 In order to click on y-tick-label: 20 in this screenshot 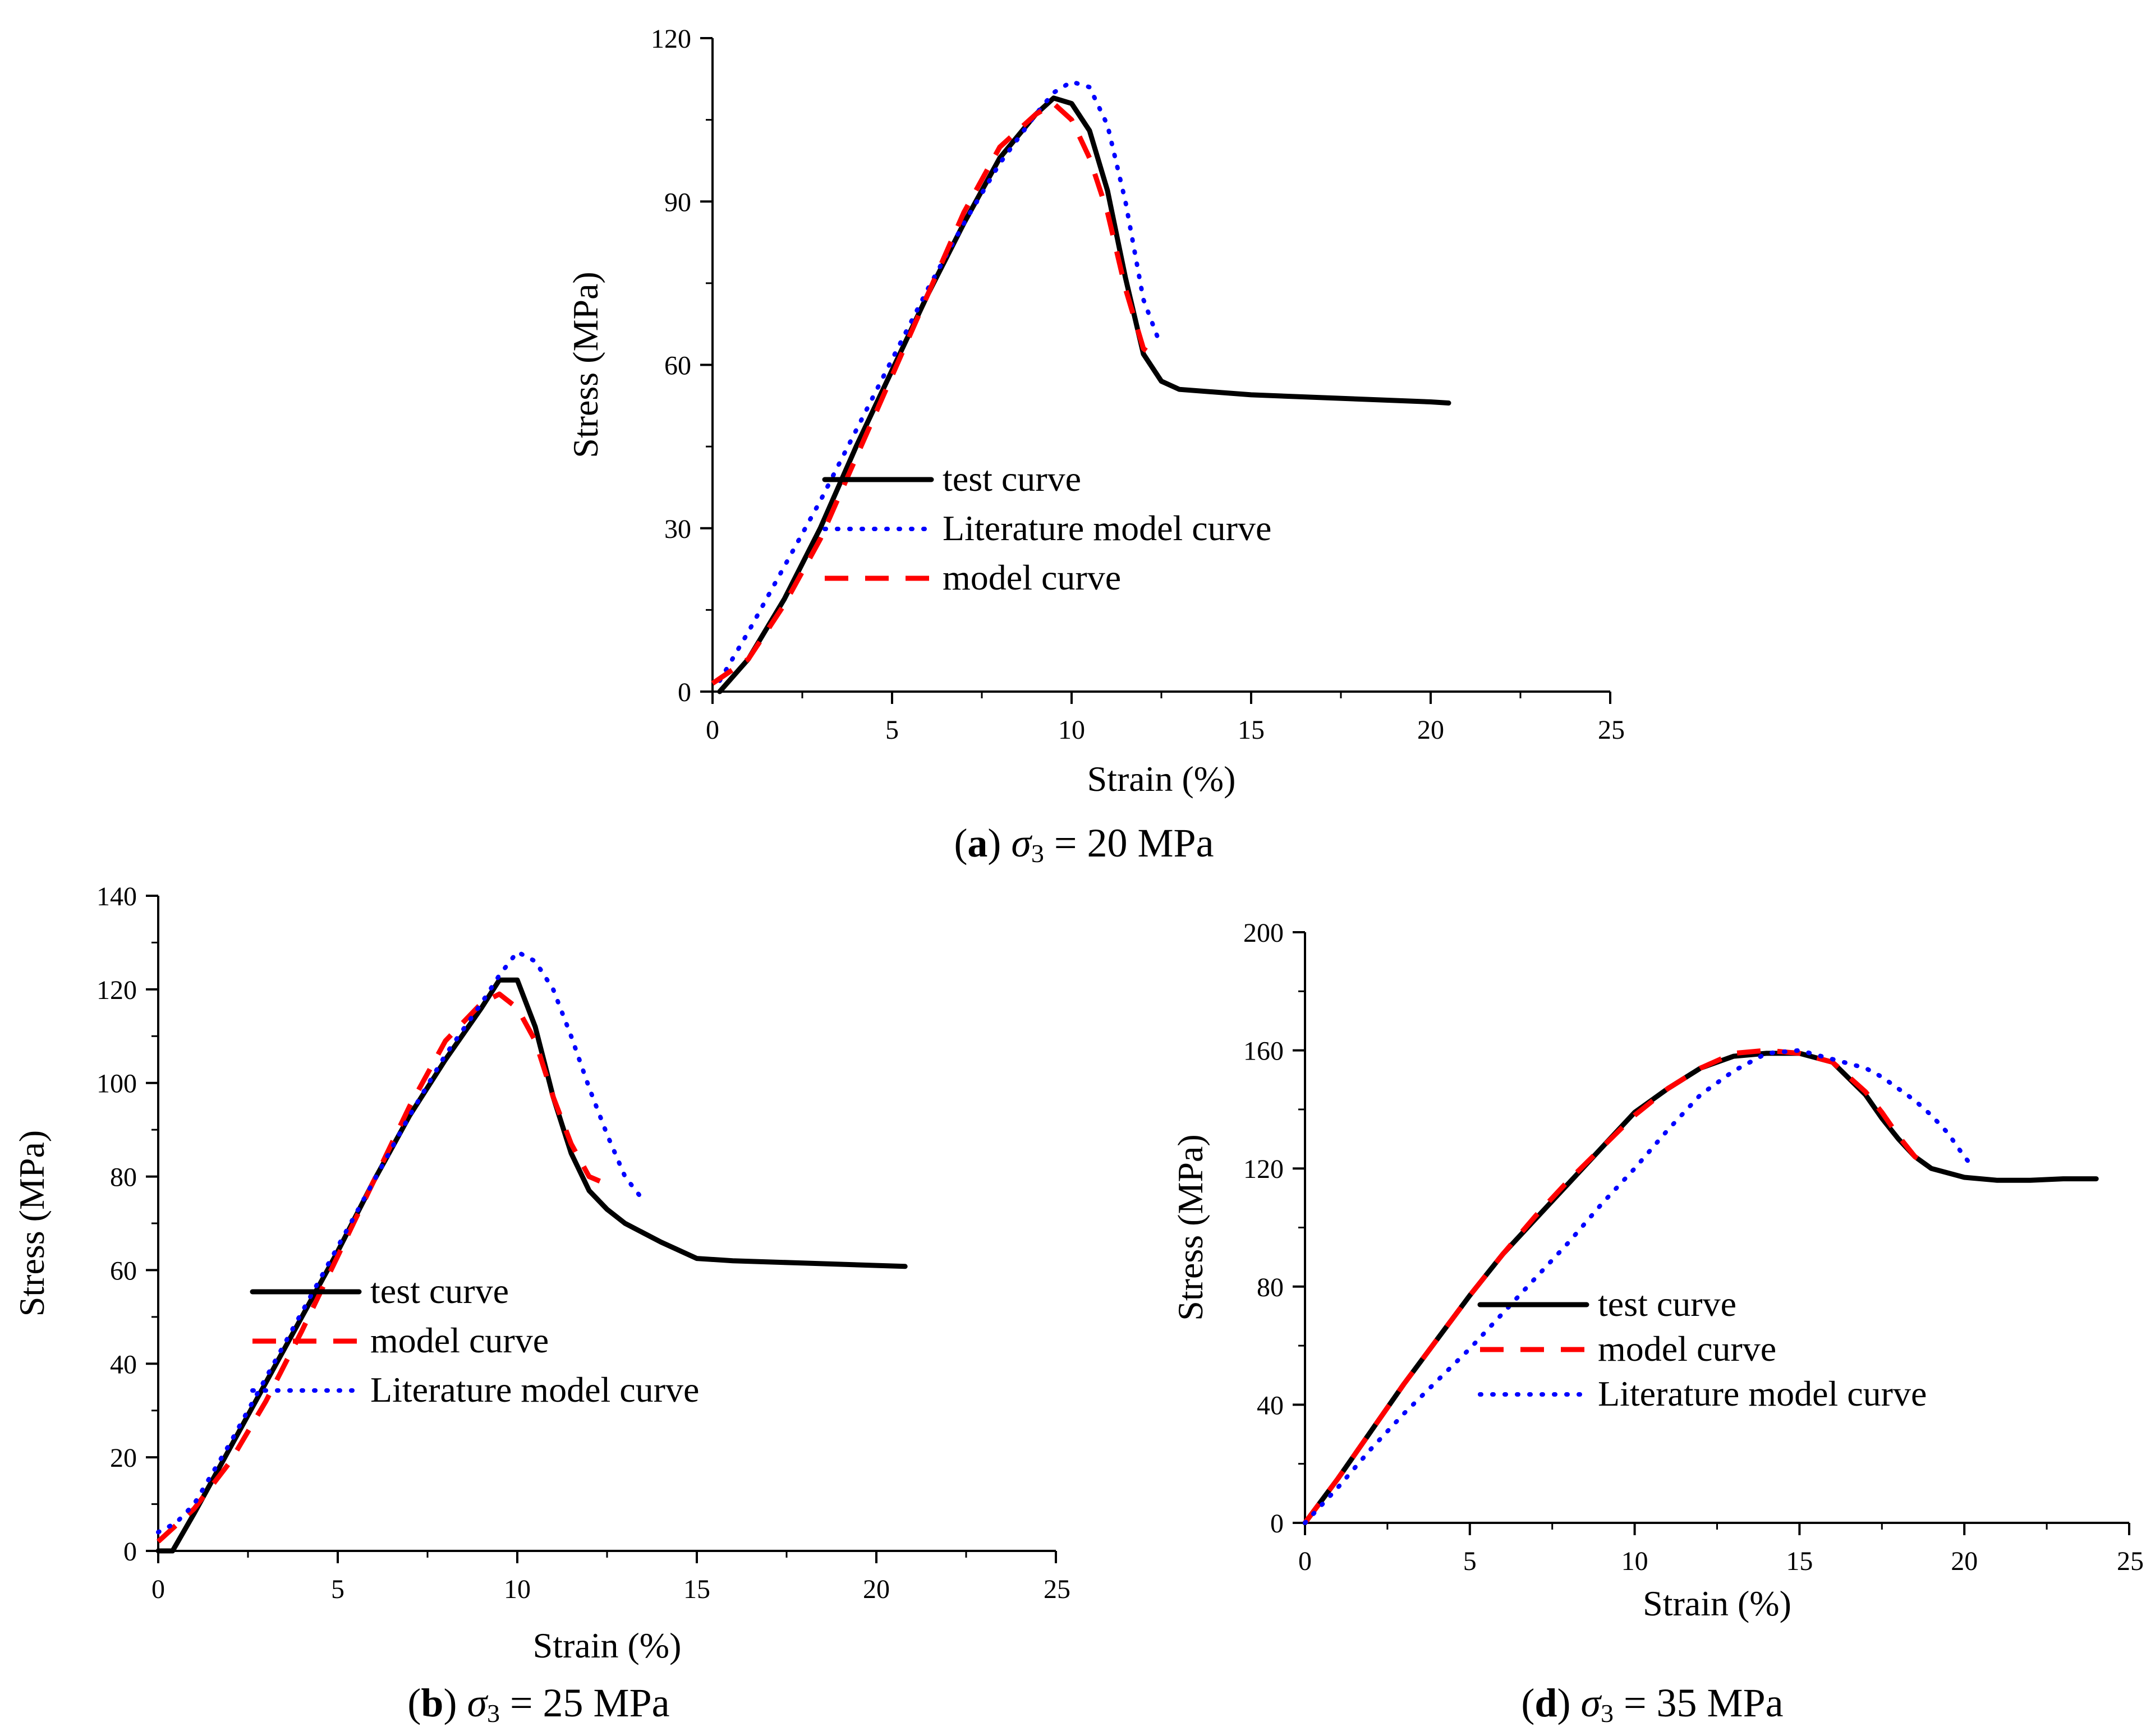, I will do `click(124, 1458)`.